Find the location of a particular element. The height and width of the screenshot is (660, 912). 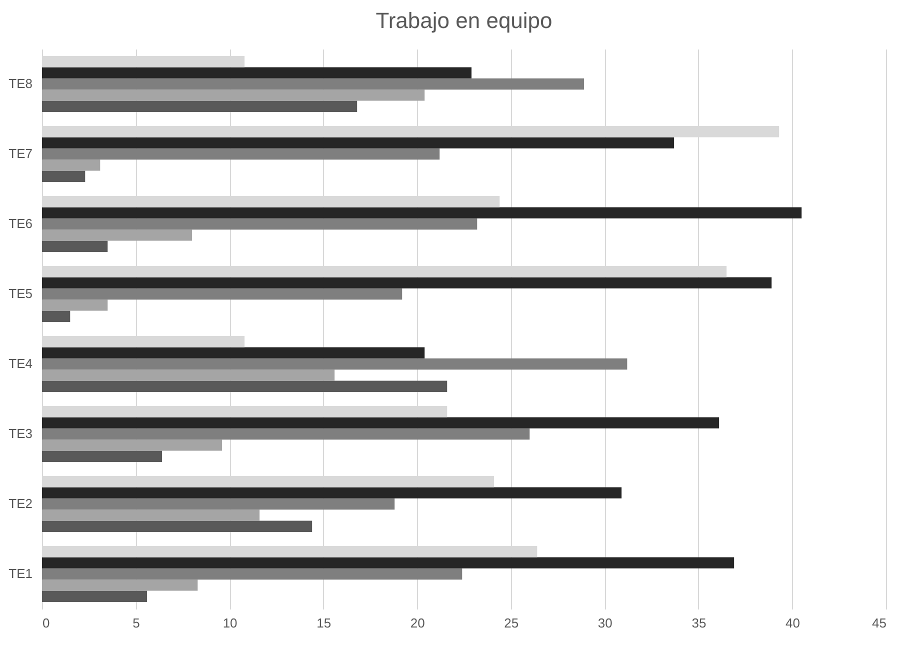

x-tick-label: 5 is located at coordinates (136, 623).